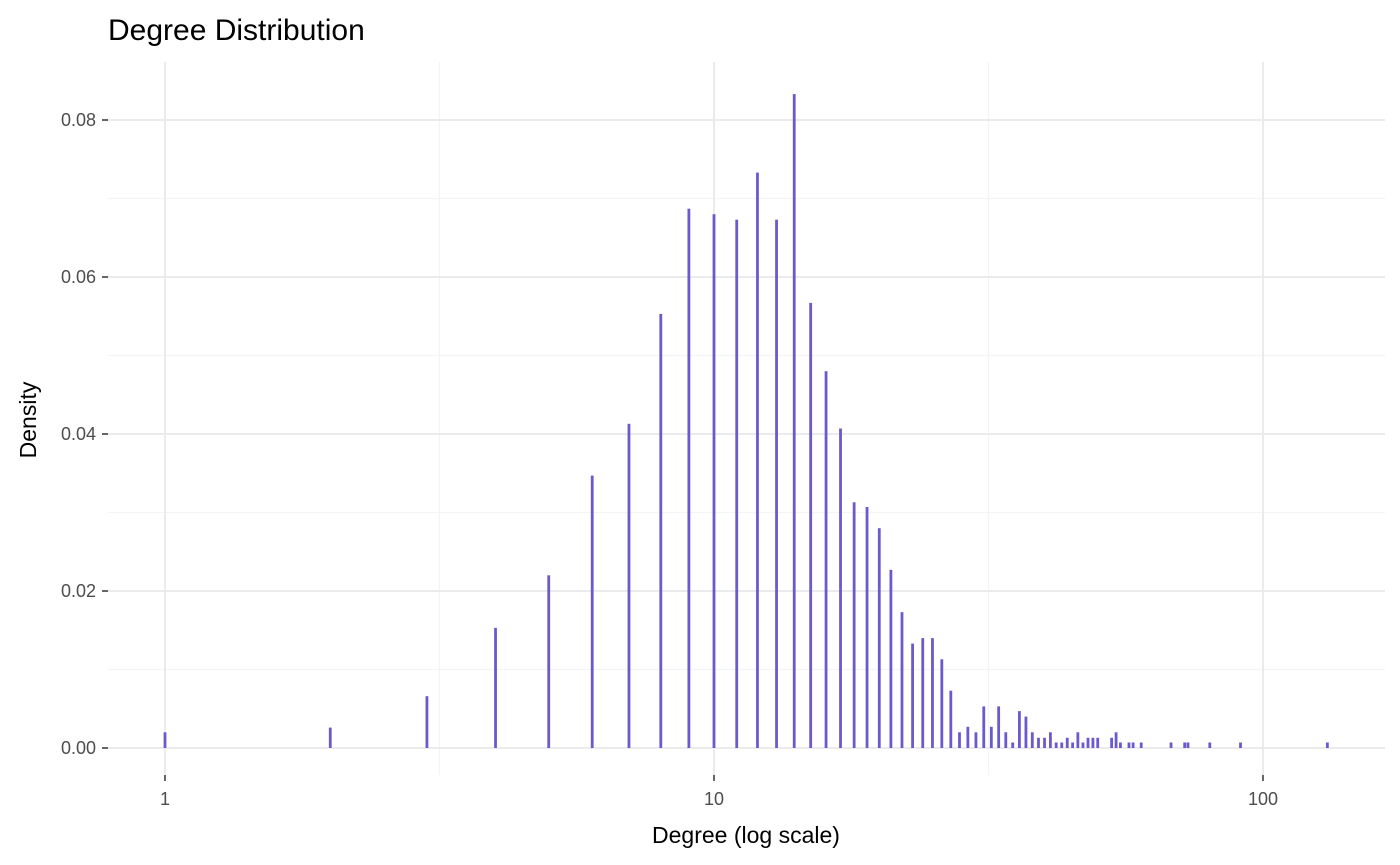 Image resolution: width=1400 pixels, height=865 pixels. I want to click on x-tick-label: 1, so click(165, 799).